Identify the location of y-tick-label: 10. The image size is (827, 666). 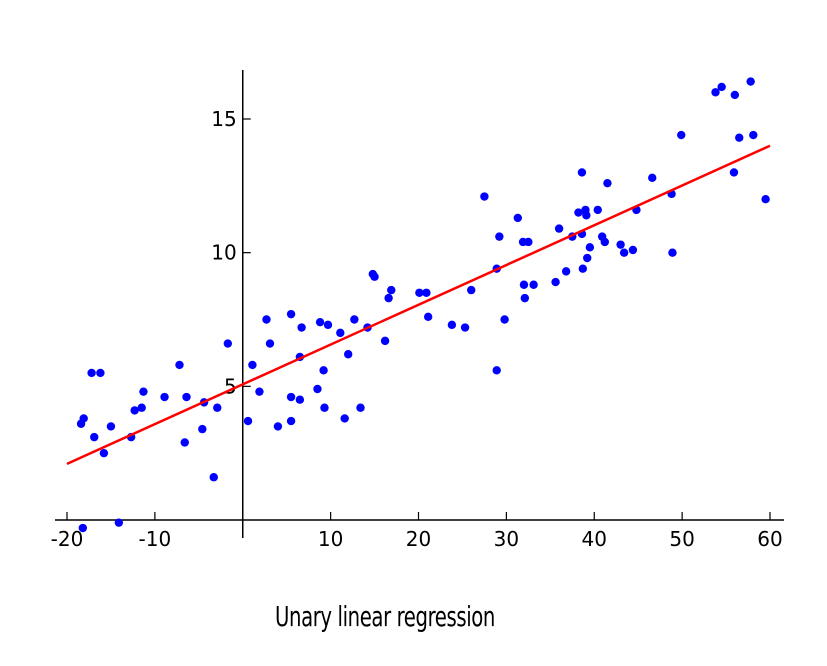
(223, 253).